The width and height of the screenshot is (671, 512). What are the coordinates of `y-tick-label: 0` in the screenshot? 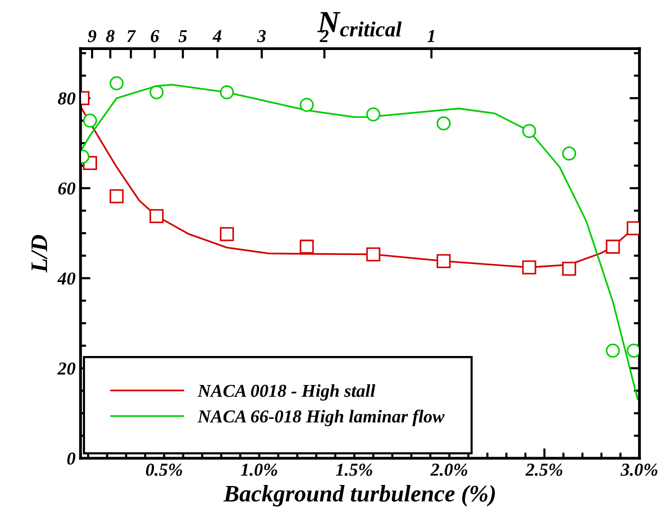 It's located at (71, 458).